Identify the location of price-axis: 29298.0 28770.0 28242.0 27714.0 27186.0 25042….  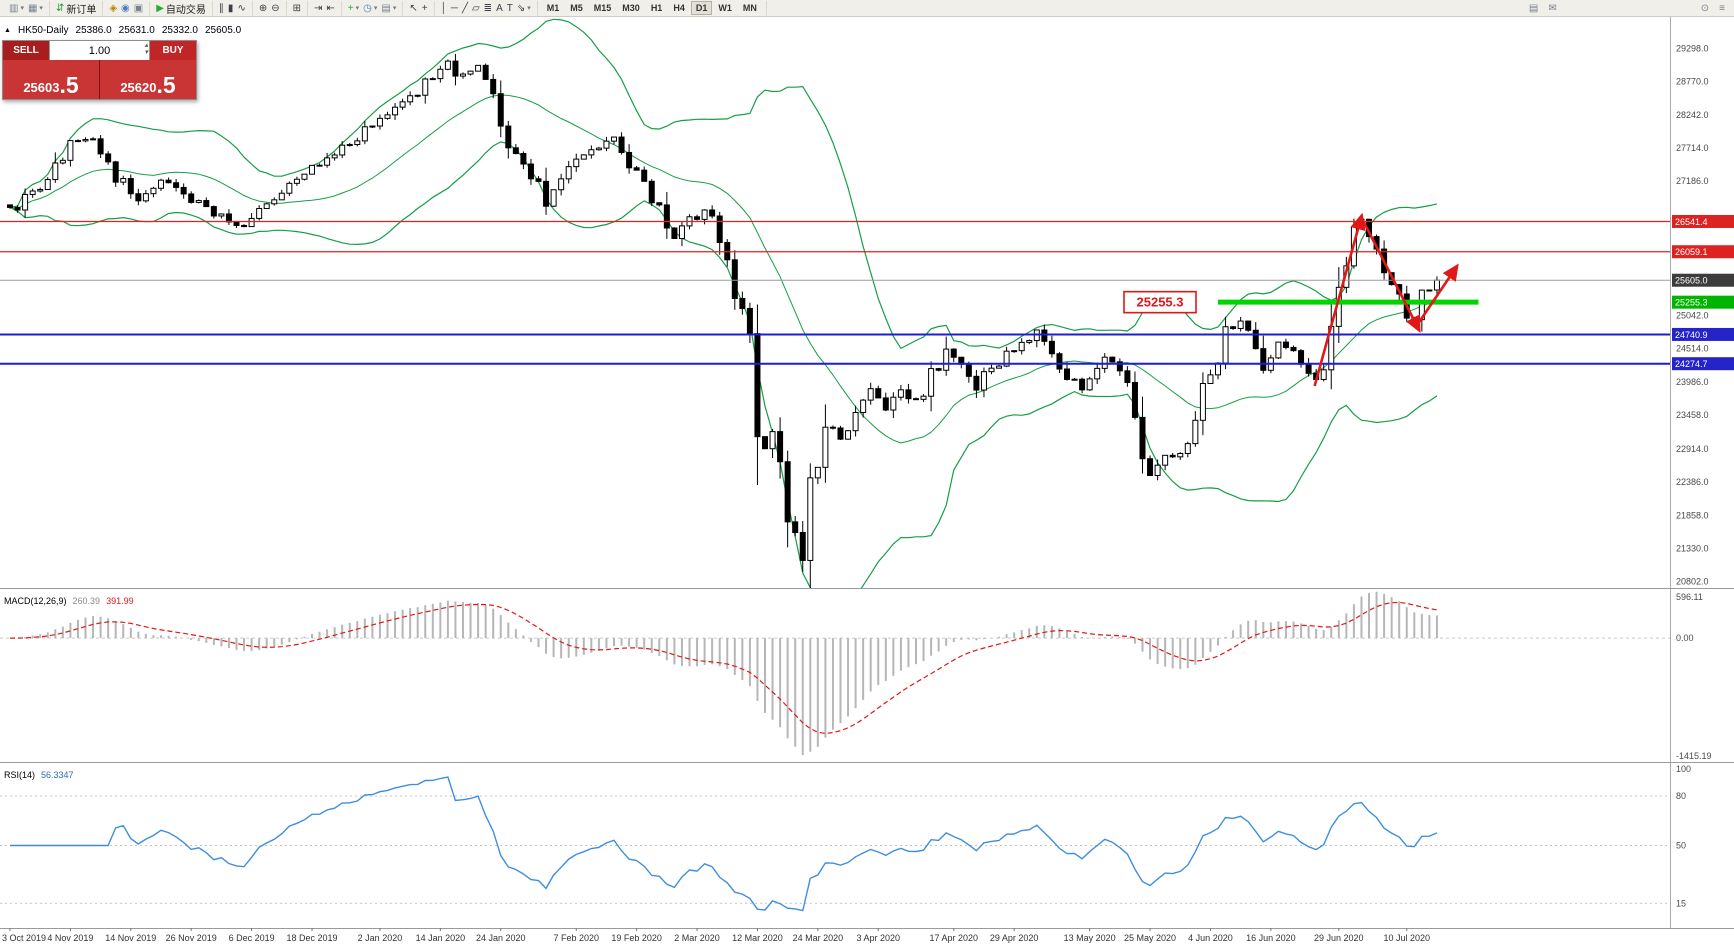
(1702, 472).